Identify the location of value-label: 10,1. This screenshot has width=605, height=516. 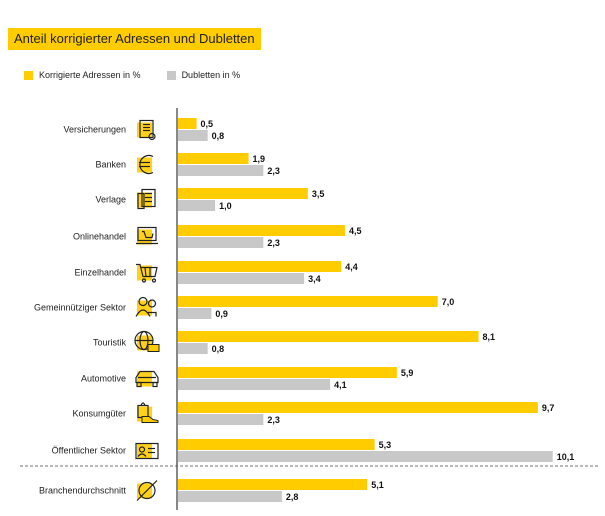
(566, 457).